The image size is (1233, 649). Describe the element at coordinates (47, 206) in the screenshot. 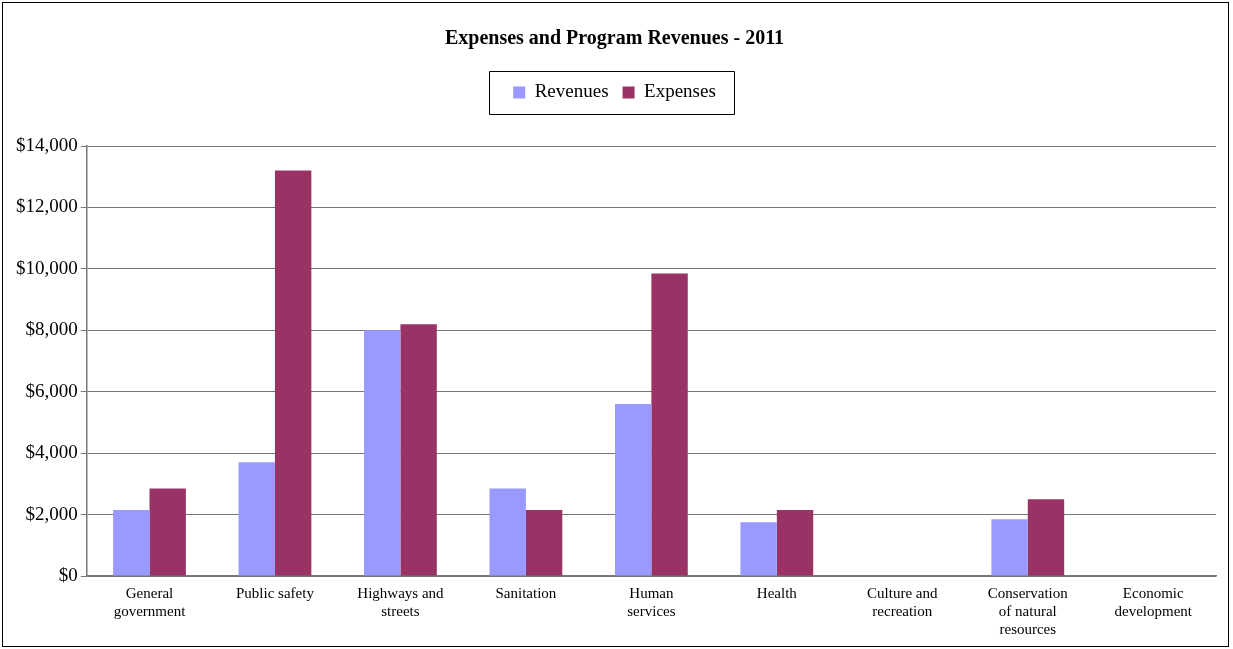

I see `y-tick-label: $12,000` at that location.